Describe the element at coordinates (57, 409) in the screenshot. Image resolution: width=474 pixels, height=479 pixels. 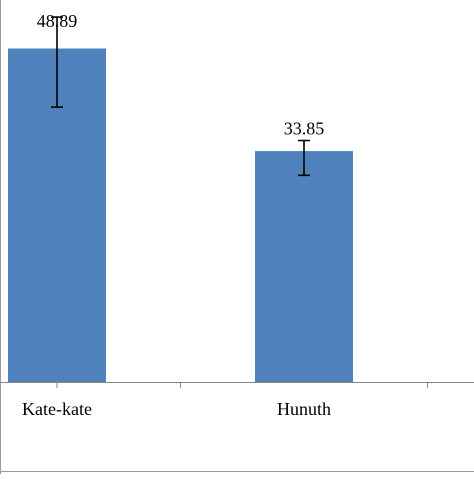
I see `x-tick-label: Kate-kate` at that location.